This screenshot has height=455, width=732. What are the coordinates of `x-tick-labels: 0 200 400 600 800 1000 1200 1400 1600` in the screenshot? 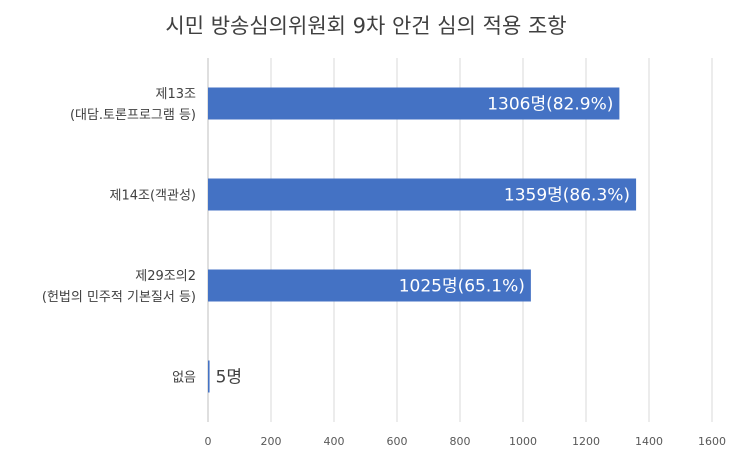 It's located at (466, 441).